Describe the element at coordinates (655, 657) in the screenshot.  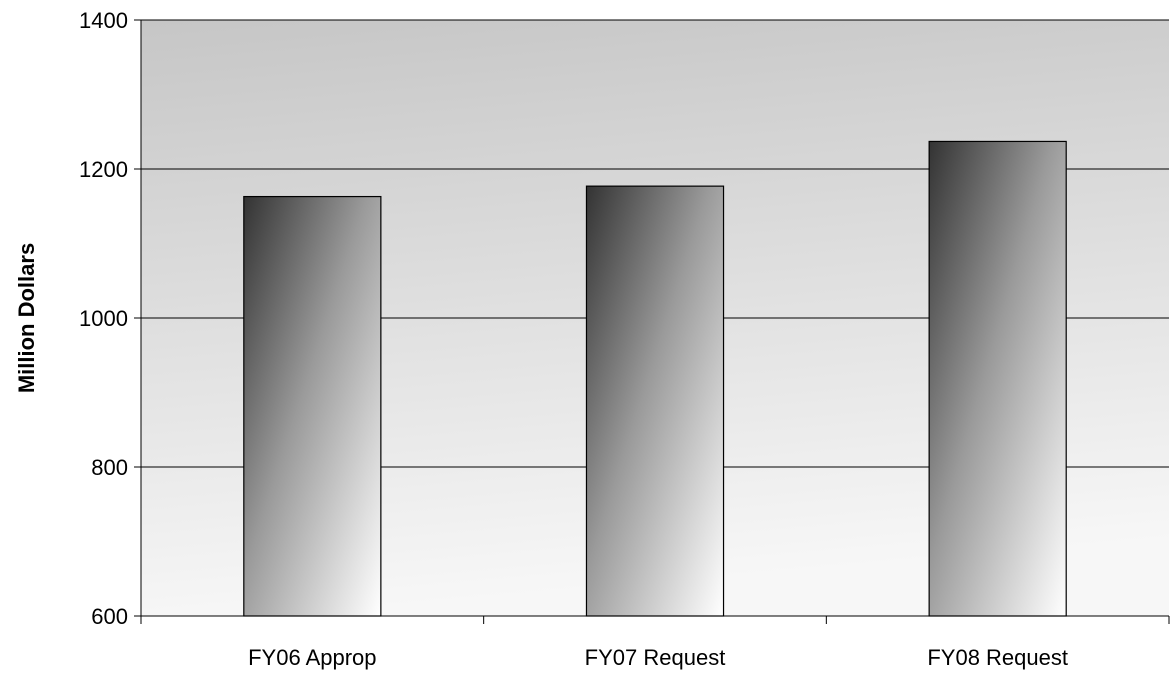
I see `x-tick-label: FY07 Request` at that location.